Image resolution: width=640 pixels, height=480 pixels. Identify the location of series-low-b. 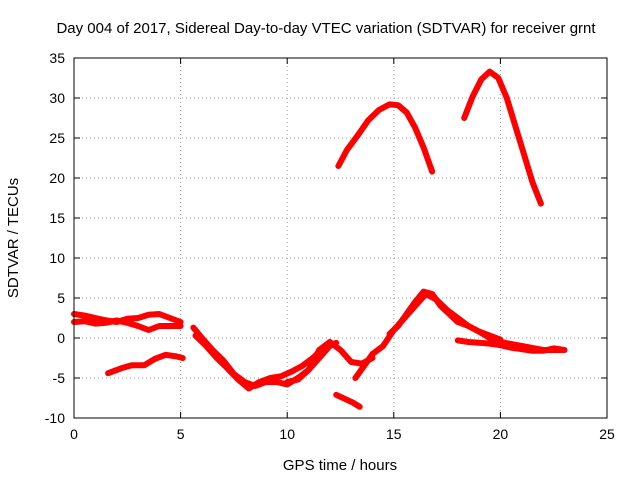
(127, 325).